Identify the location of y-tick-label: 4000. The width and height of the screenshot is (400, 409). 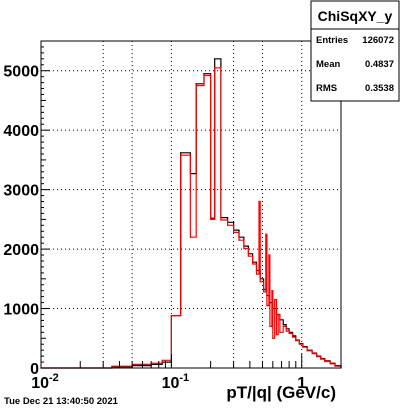
(21, 131).